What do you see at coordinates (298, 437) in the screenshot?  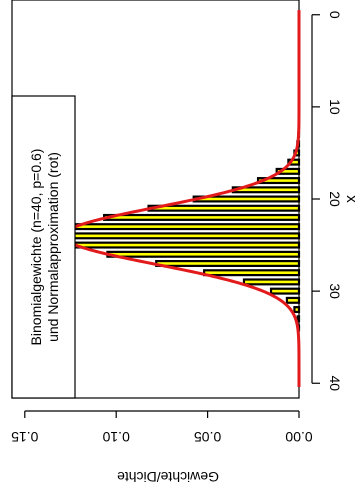 I see `y-tick-label-0: 0.00` at bounding box center [298, 437].